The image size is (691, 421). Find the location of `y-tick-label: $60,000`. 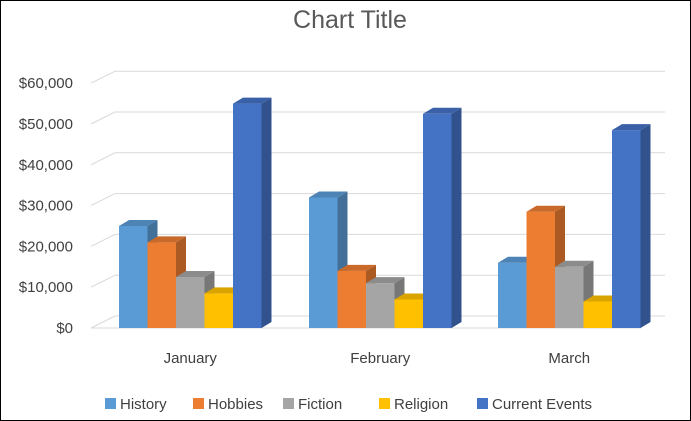

y-tick-label: $60,000 is located at coordinates (46, 83).